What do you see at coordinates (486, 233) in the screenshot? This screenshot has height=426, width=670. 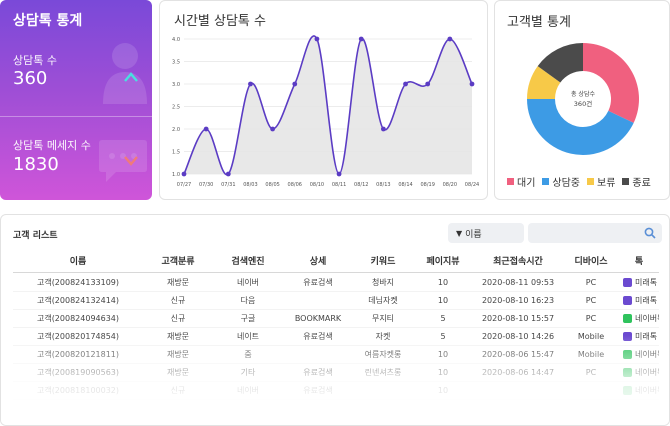 I see `sort-select: ▼ 이름` at bounding box center [486, 233].